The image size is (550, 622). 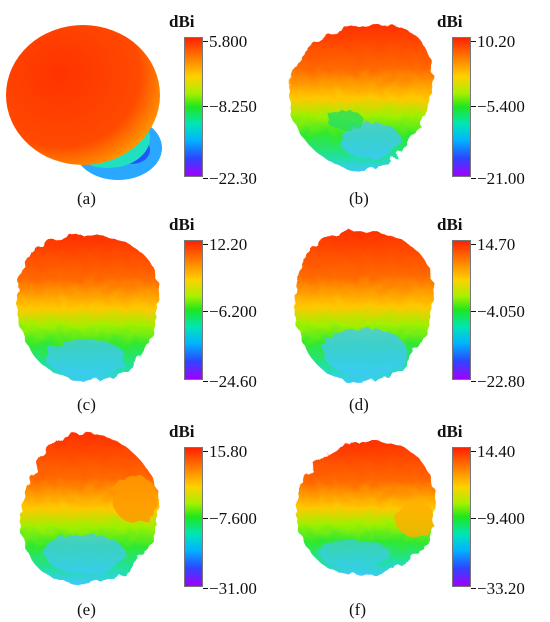 I want to click on radiation-pattern-d, so click(x=364, y=306).